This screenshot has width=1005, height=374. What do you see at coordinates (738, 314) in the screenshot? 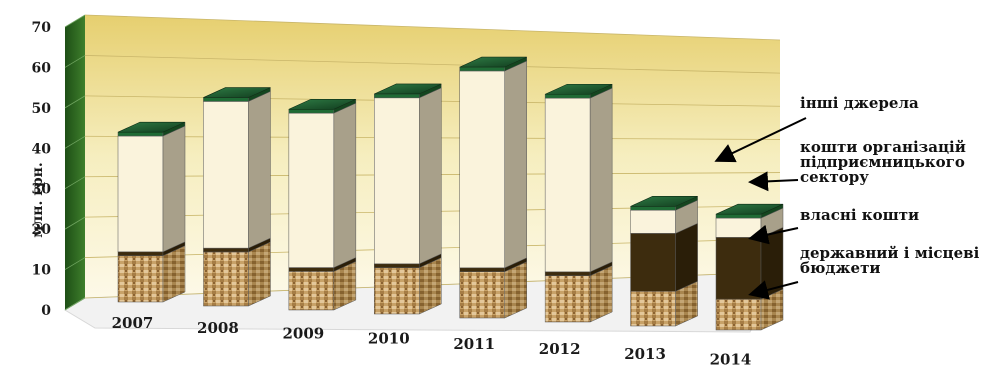
I see `bar-budget-2014` at bounding box center [738, 314].